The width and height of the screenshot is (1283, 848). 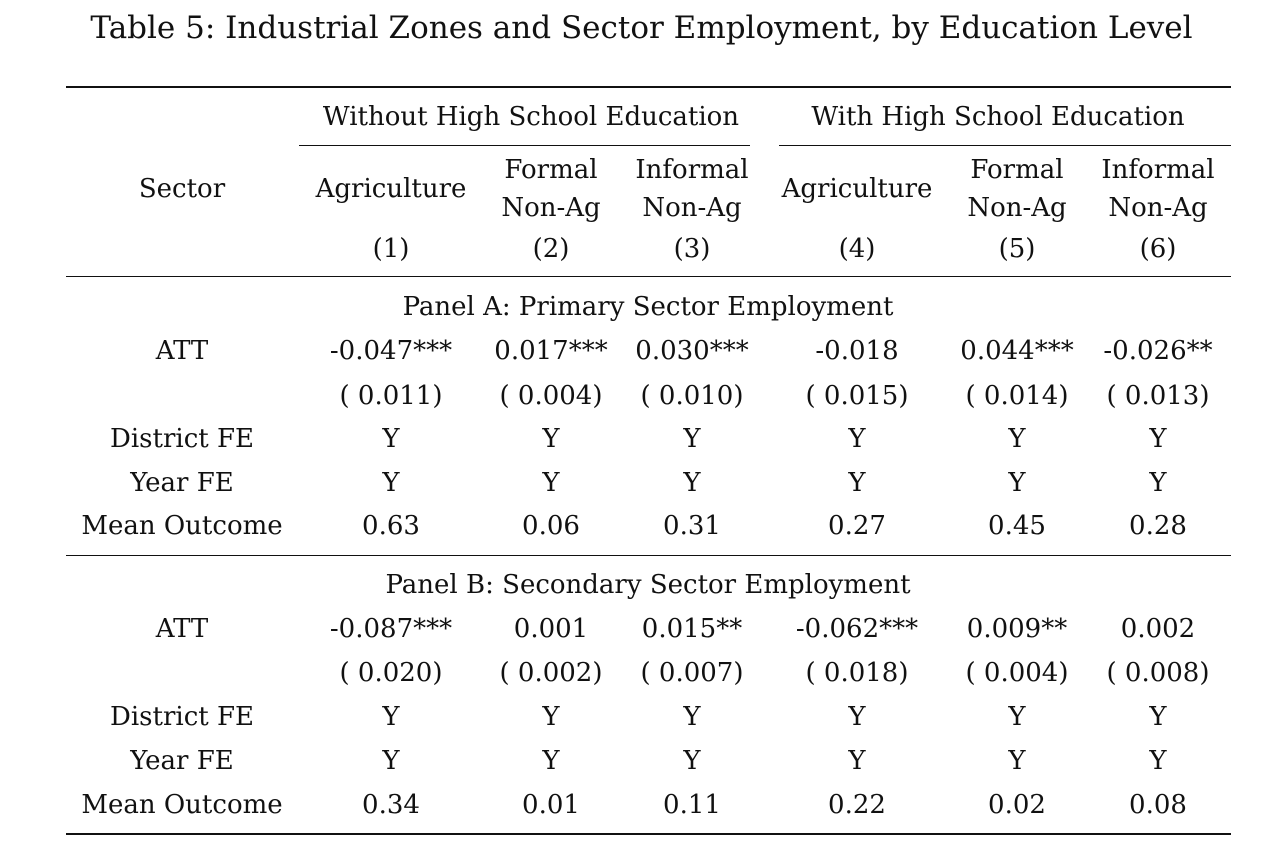 I want to click on panel-a-att-4: -0.018, so click(x=857, y=351).